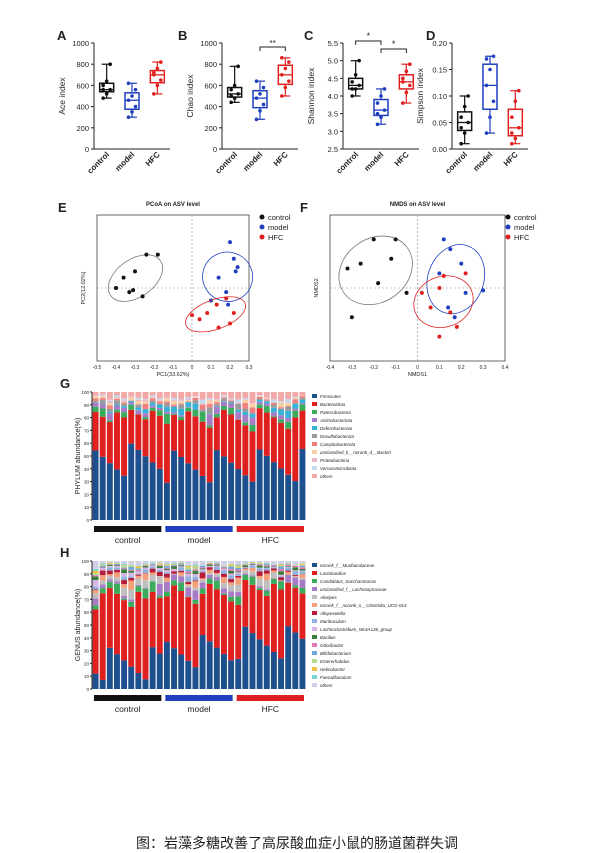 This screenshot has width=594, height=853. I want to click on x-tick-label: -0.5, so click(97, 368).